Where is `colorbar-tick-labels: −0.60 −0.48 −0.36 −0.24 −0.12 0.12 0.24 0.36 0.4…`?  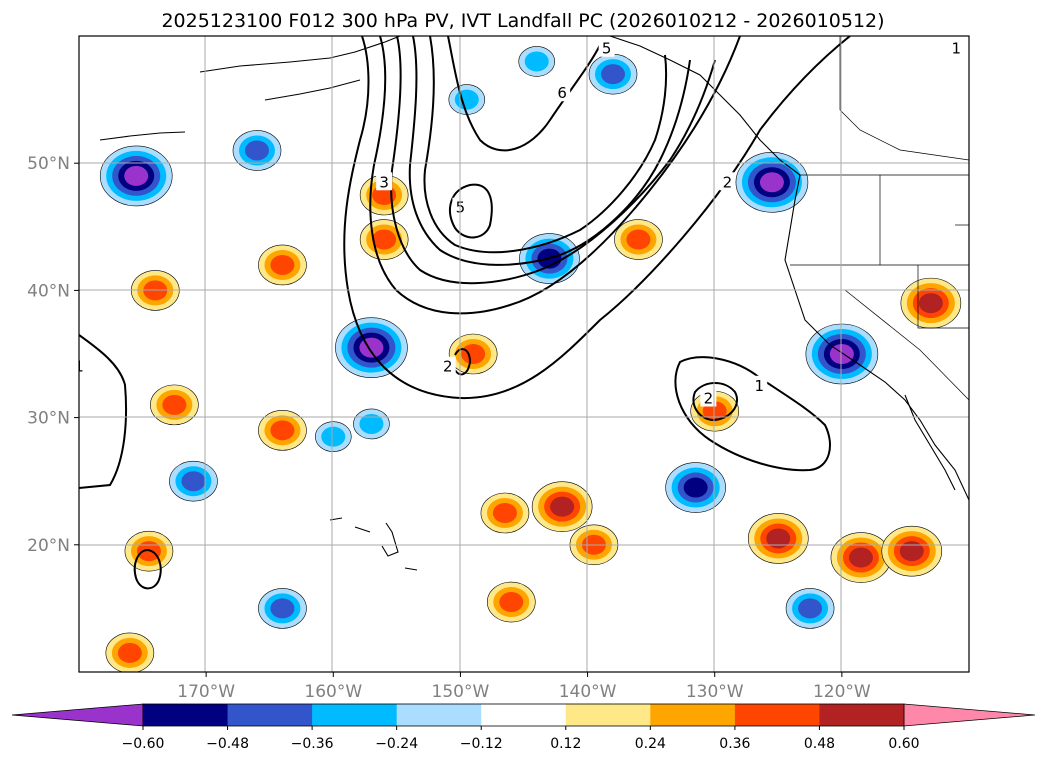
colorbar-tick-labels: −0.60 −0.48 −0.36 −0.24 −0.12 0.12 0.24 0.36 0.4… is located at coordinates (521, 739).